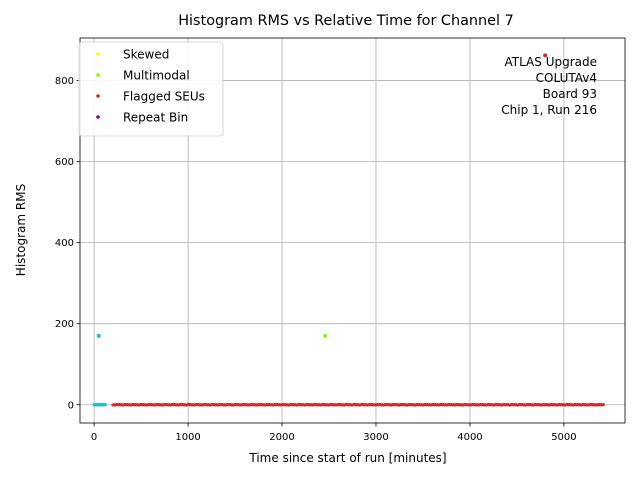  What do you see at coordinates (98, 335) in the screenshot?
I see `baseline-outlier-point` at bounding box center [98, 335].